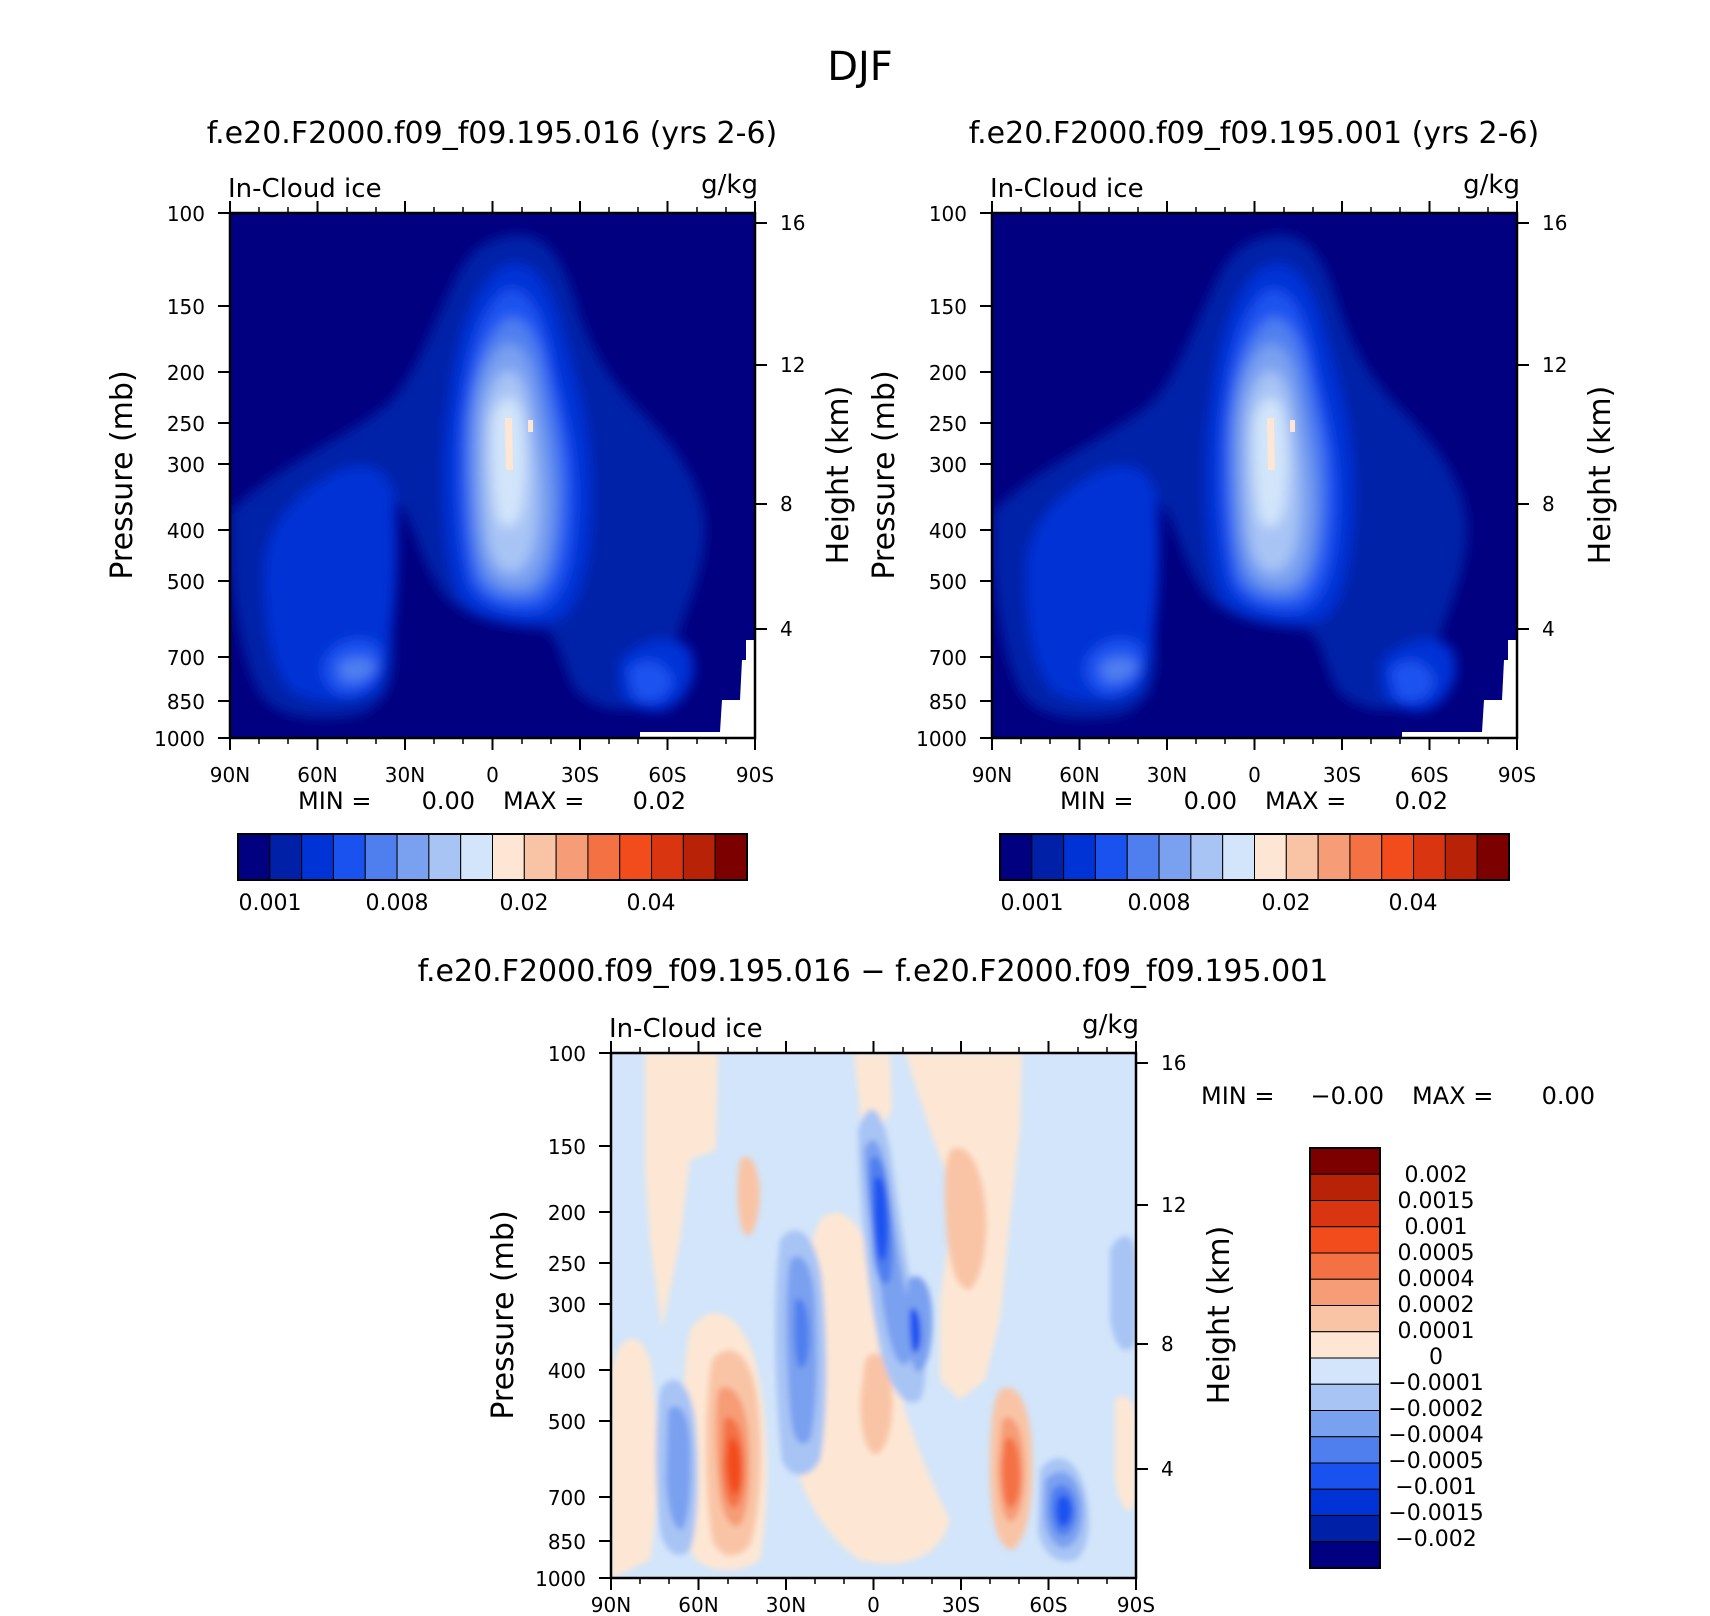  Describe the element at coordinates (1436, 1175) in the screenshot. I see `colorbar-label: 0.002` at that location.